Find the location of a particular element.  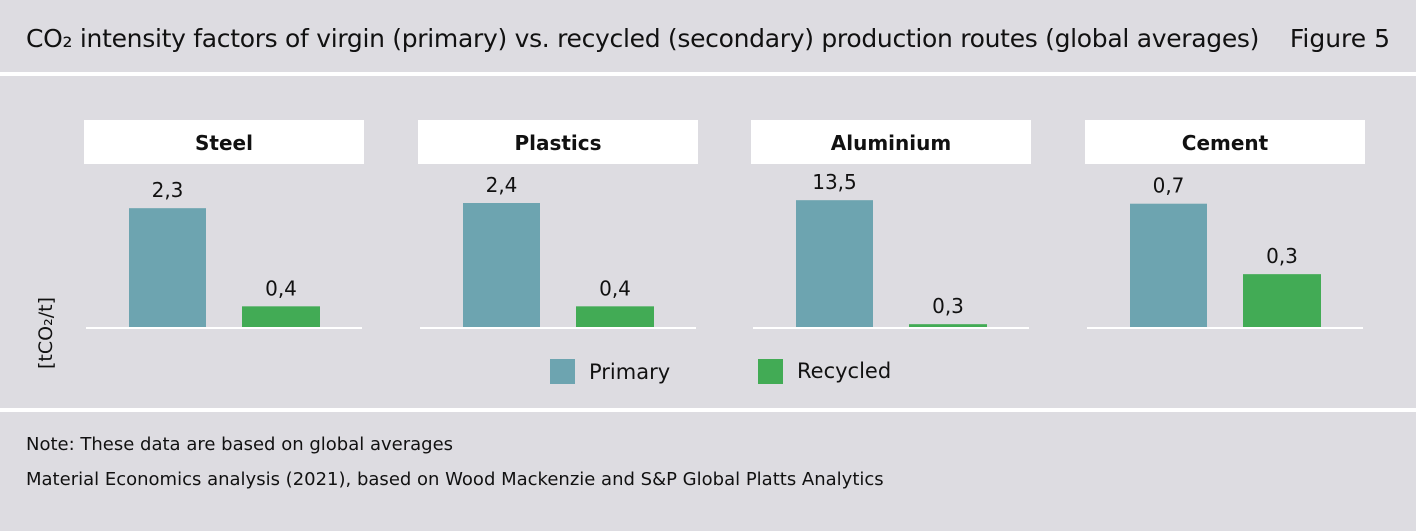

panel-header-steel is located at coordinates (224, 142).